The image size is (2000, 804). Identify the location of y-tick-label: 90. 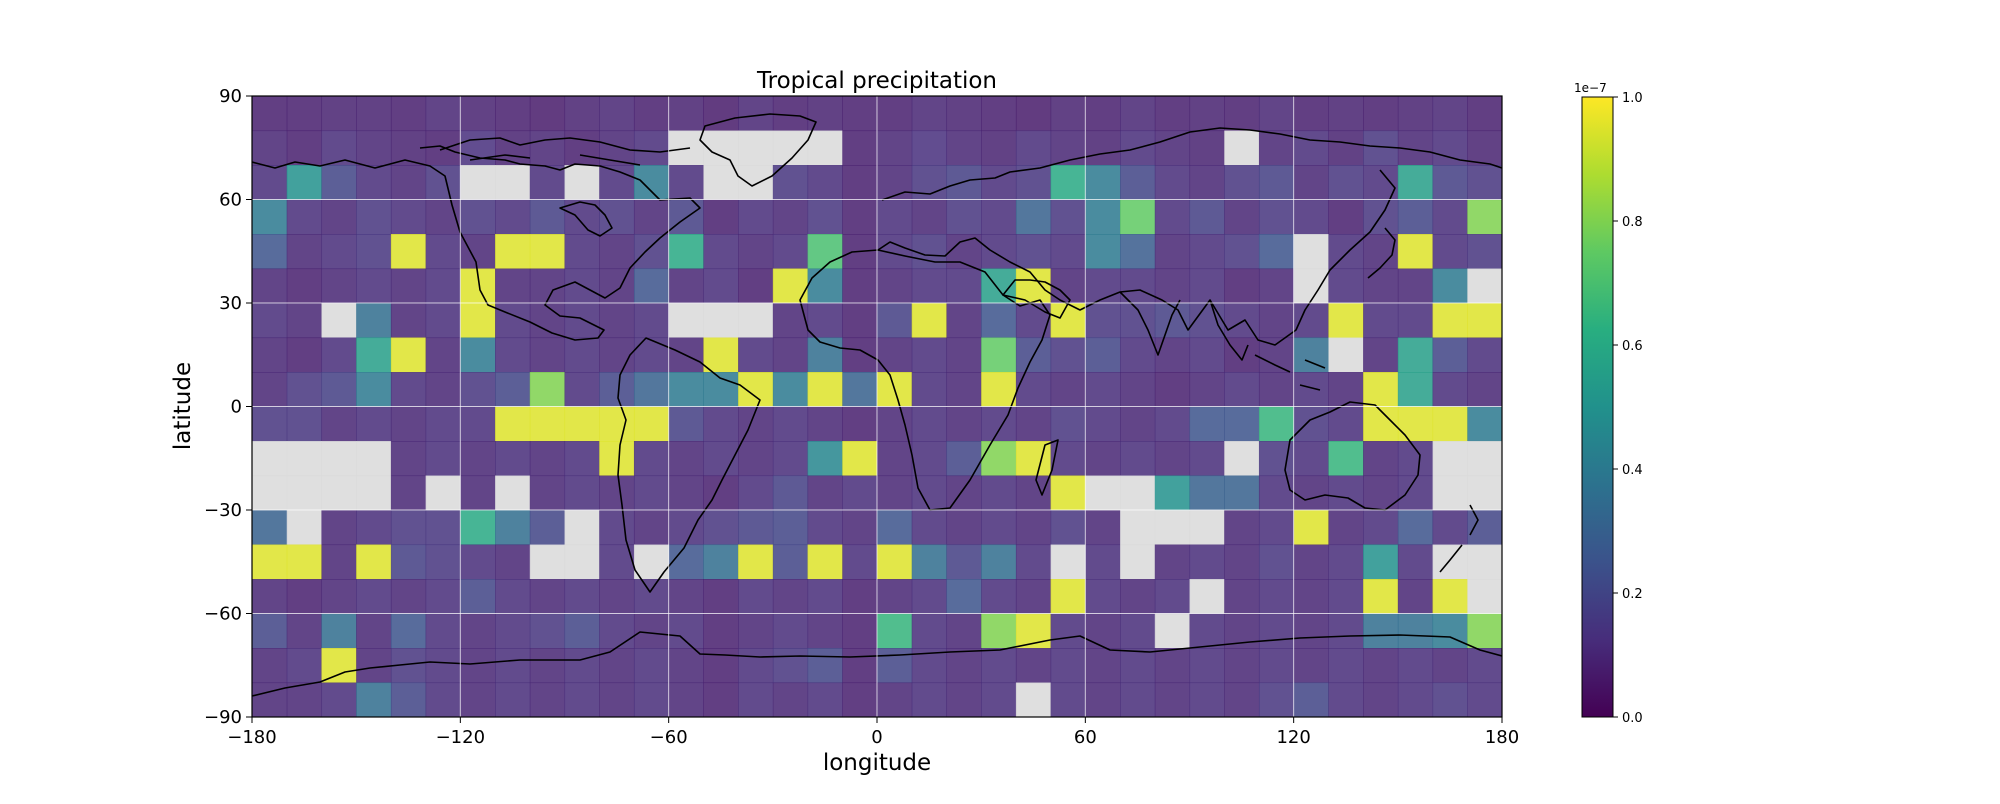
(230, 96).